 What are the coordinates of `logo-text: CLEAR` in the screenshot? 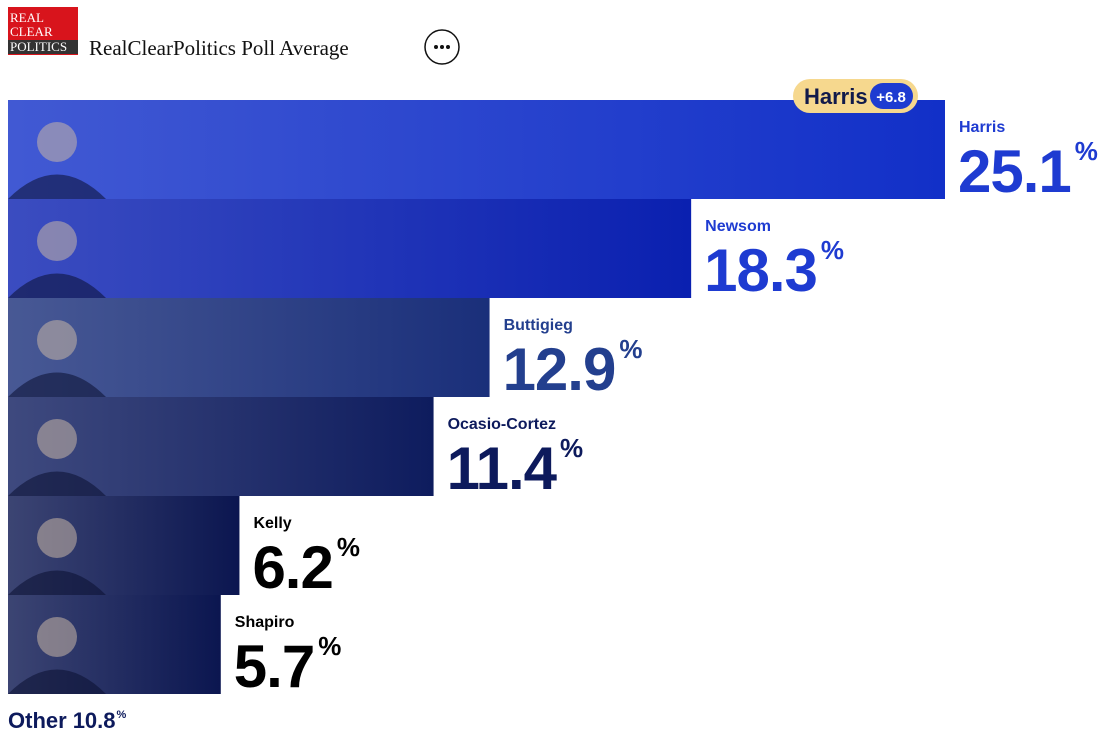 It's located at (31, 31).